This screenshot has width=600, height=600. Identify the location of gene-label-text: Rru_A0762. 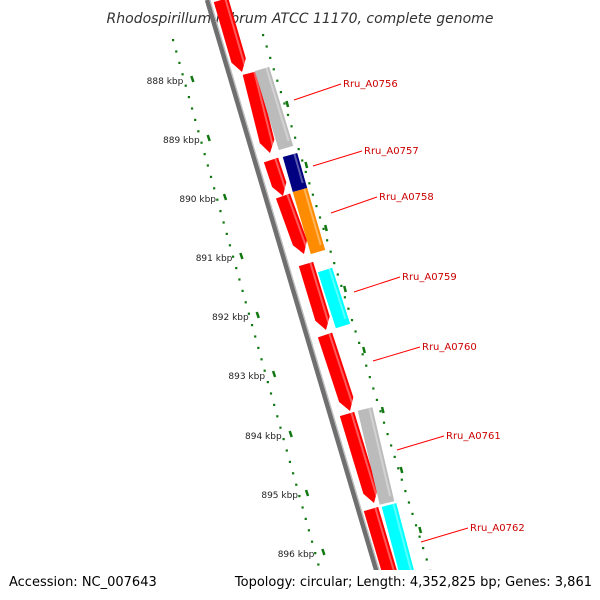
(497, 528).